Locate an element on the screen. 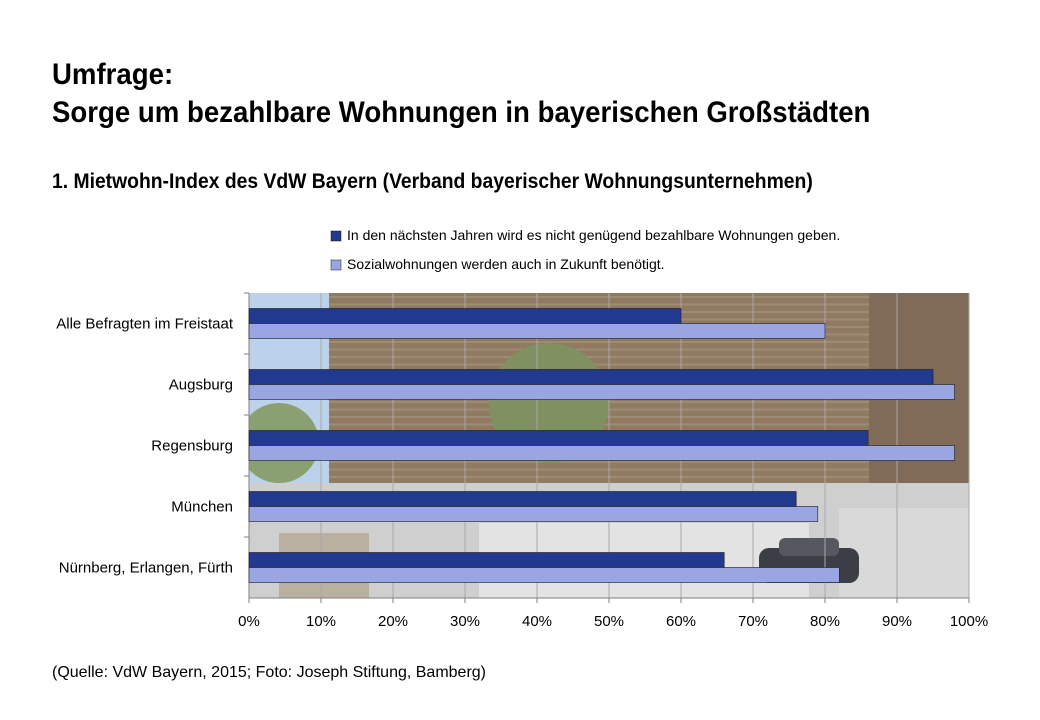  category-label: München is located at coordinates (202, 507).